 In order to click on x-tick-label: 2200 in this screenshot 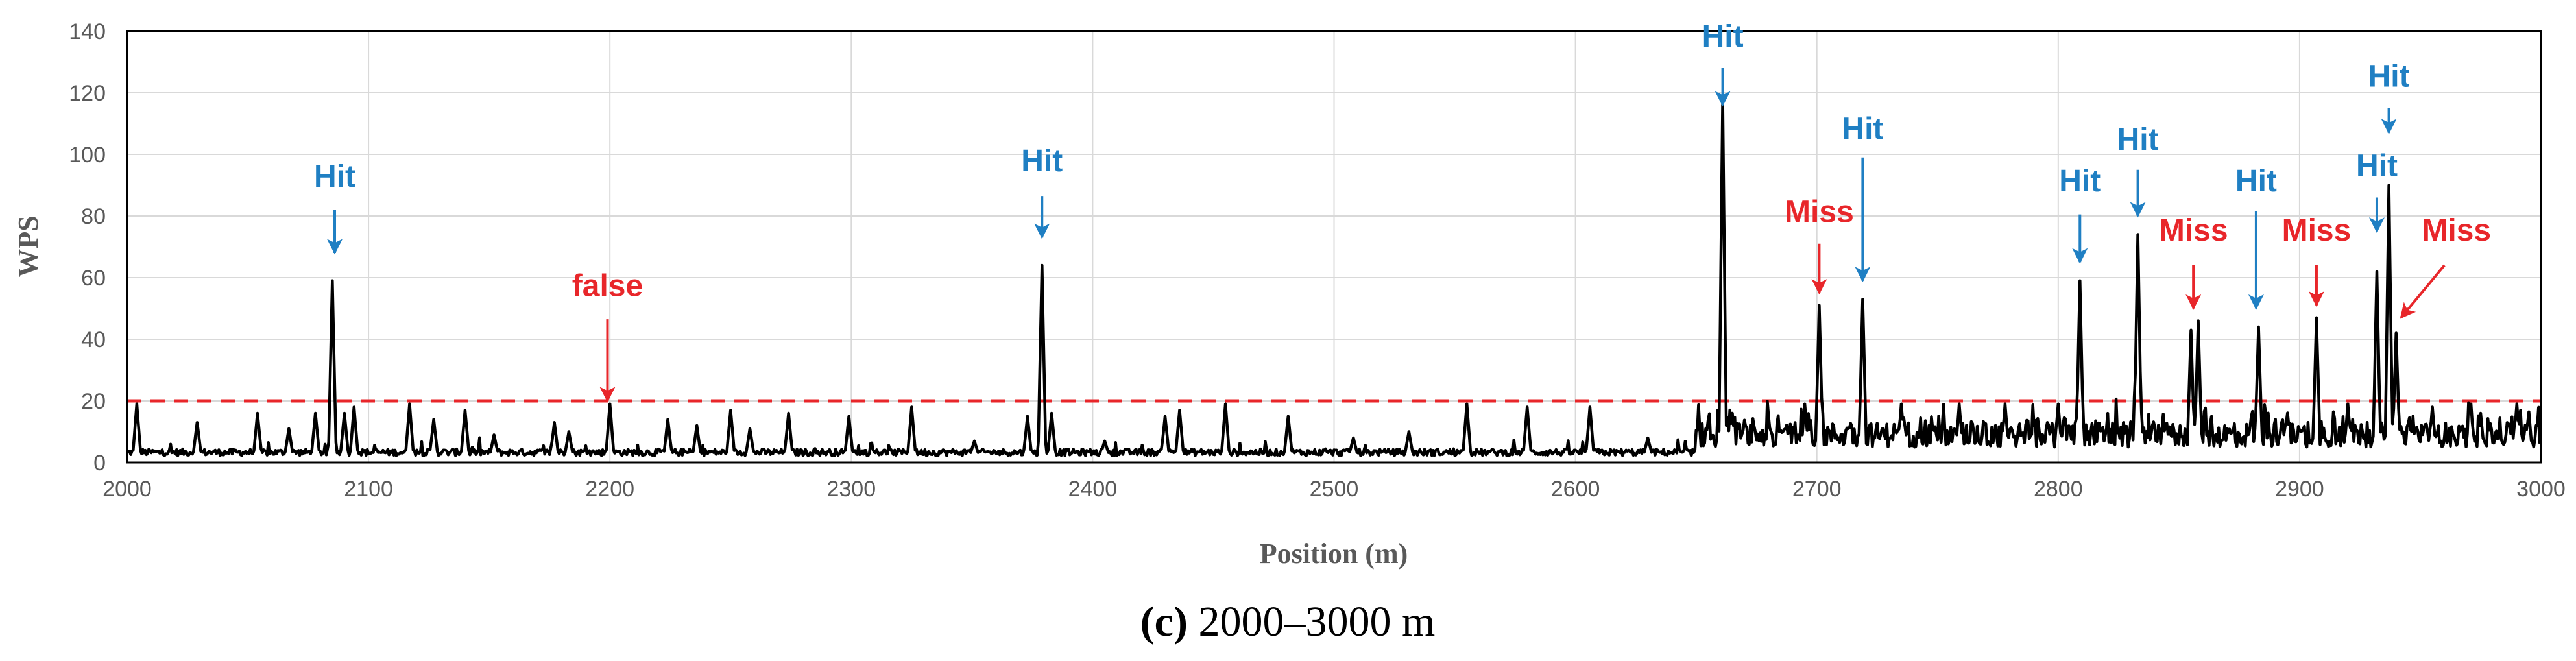, I will do `click(609, 489)`.